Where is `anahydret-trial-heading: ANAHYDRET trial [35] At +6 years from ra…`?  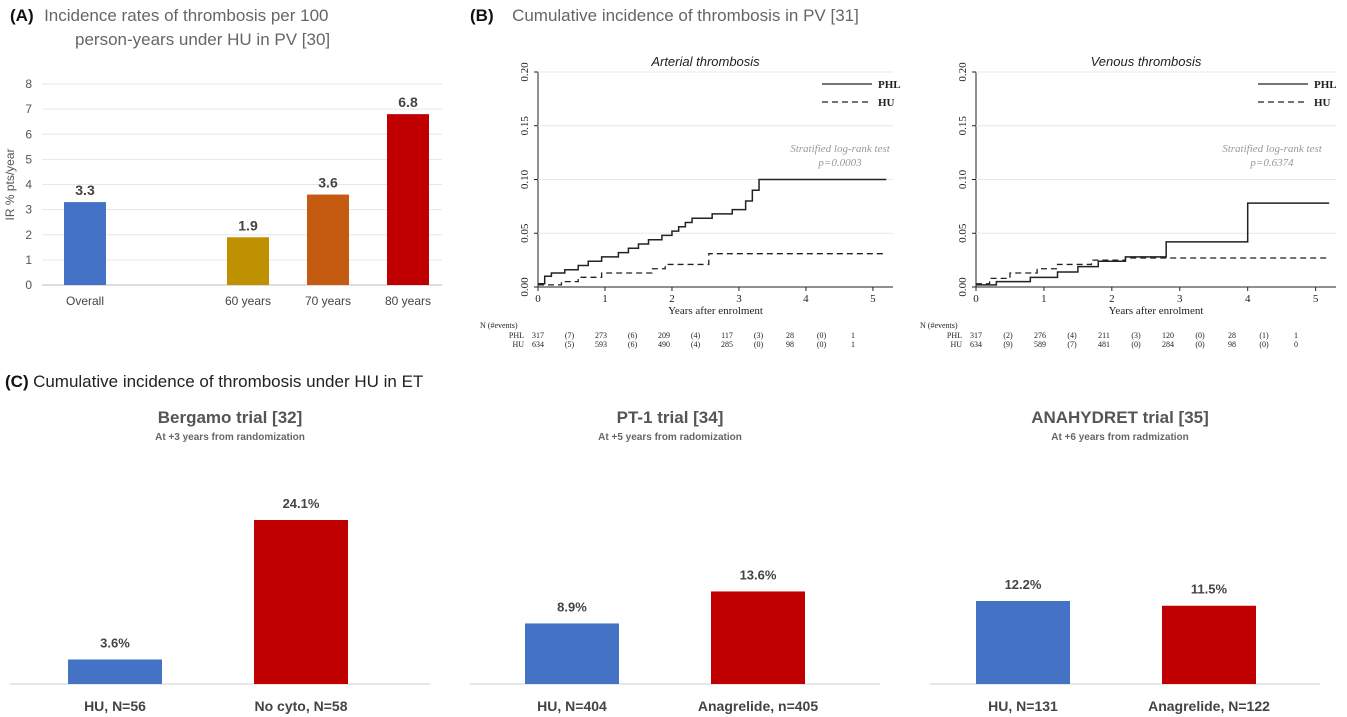
anahydret-trial-heading: ANAHYDRET trial [35] At +6 years from ra… is located at coordinates (1120, 425).